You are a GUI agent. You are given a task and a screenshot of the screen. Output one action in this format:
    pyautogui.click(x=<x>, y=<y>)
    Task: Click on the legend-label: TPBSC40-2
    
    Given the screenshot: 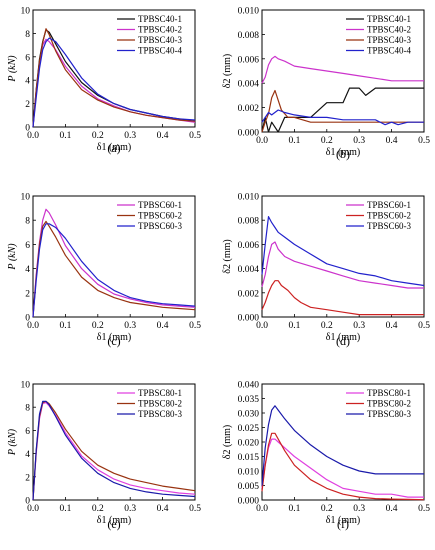 What is the action you would take?
    pyautogui.click(x=160, y=30)
    